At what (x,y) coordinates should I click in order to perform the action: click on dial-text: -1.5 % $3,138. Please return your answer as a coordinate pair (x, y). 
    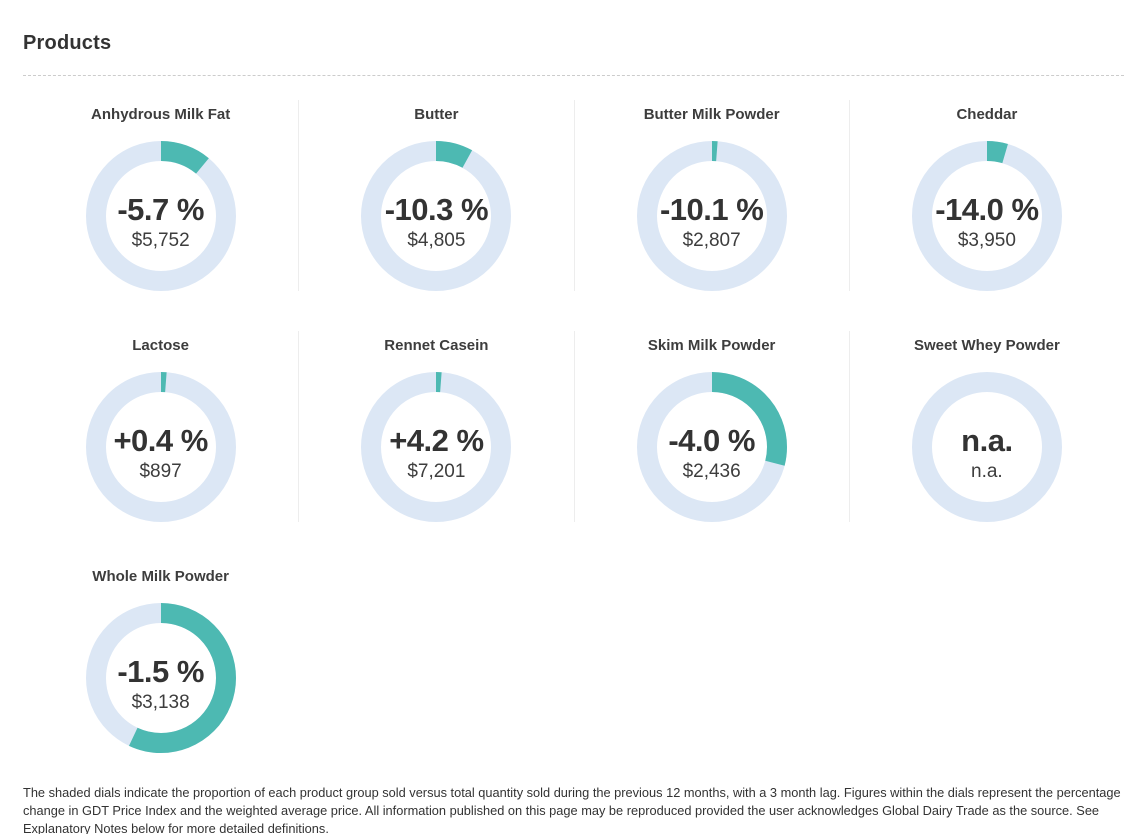
    Looking at the image, I should click on (161, 678).